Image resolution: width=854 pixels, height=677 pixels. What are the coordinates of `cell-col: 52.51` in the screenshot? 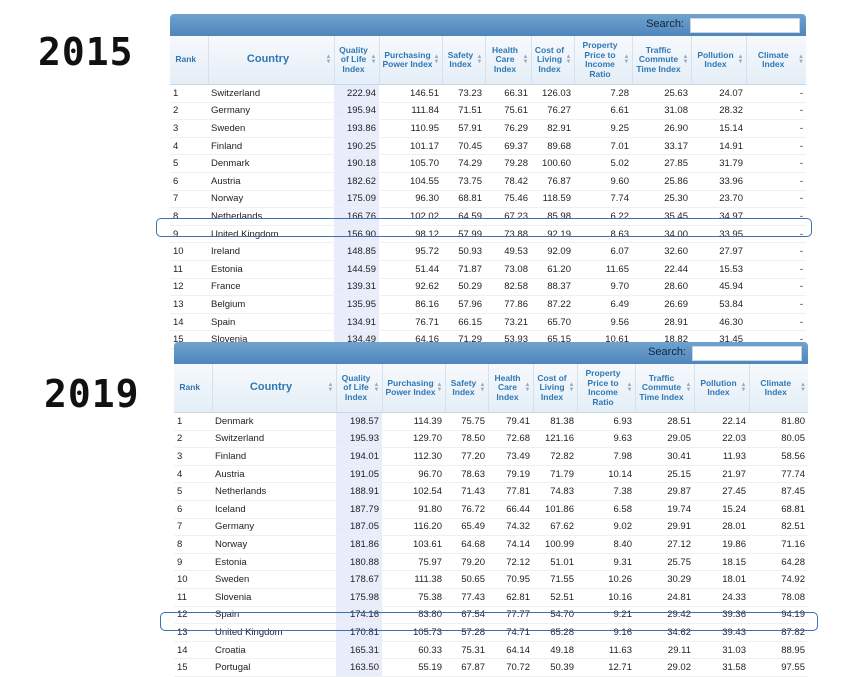 It's located at (555, 597).